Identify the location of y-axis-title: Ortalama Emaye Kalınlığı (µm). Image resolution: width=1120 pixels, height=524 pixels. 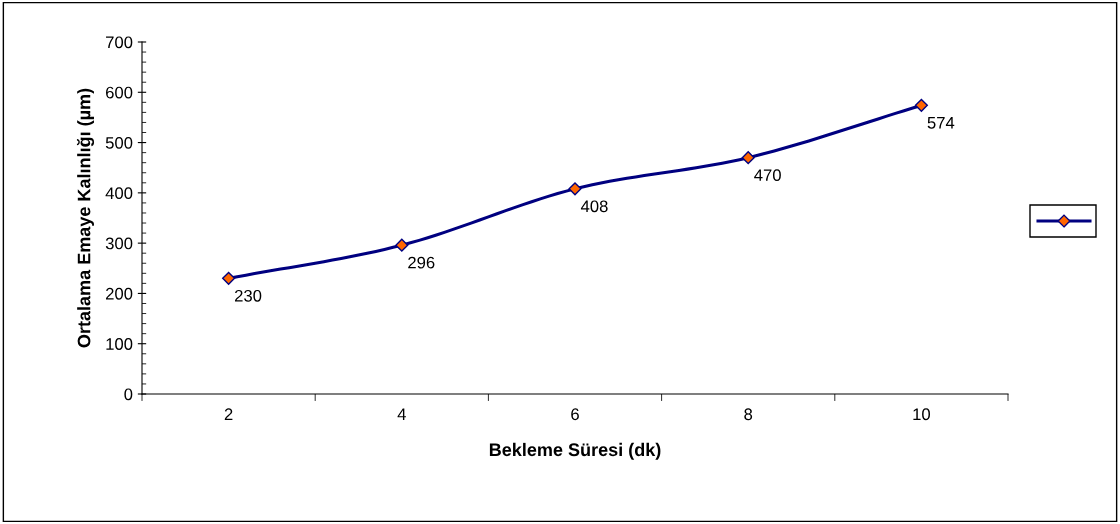
(85, 218).